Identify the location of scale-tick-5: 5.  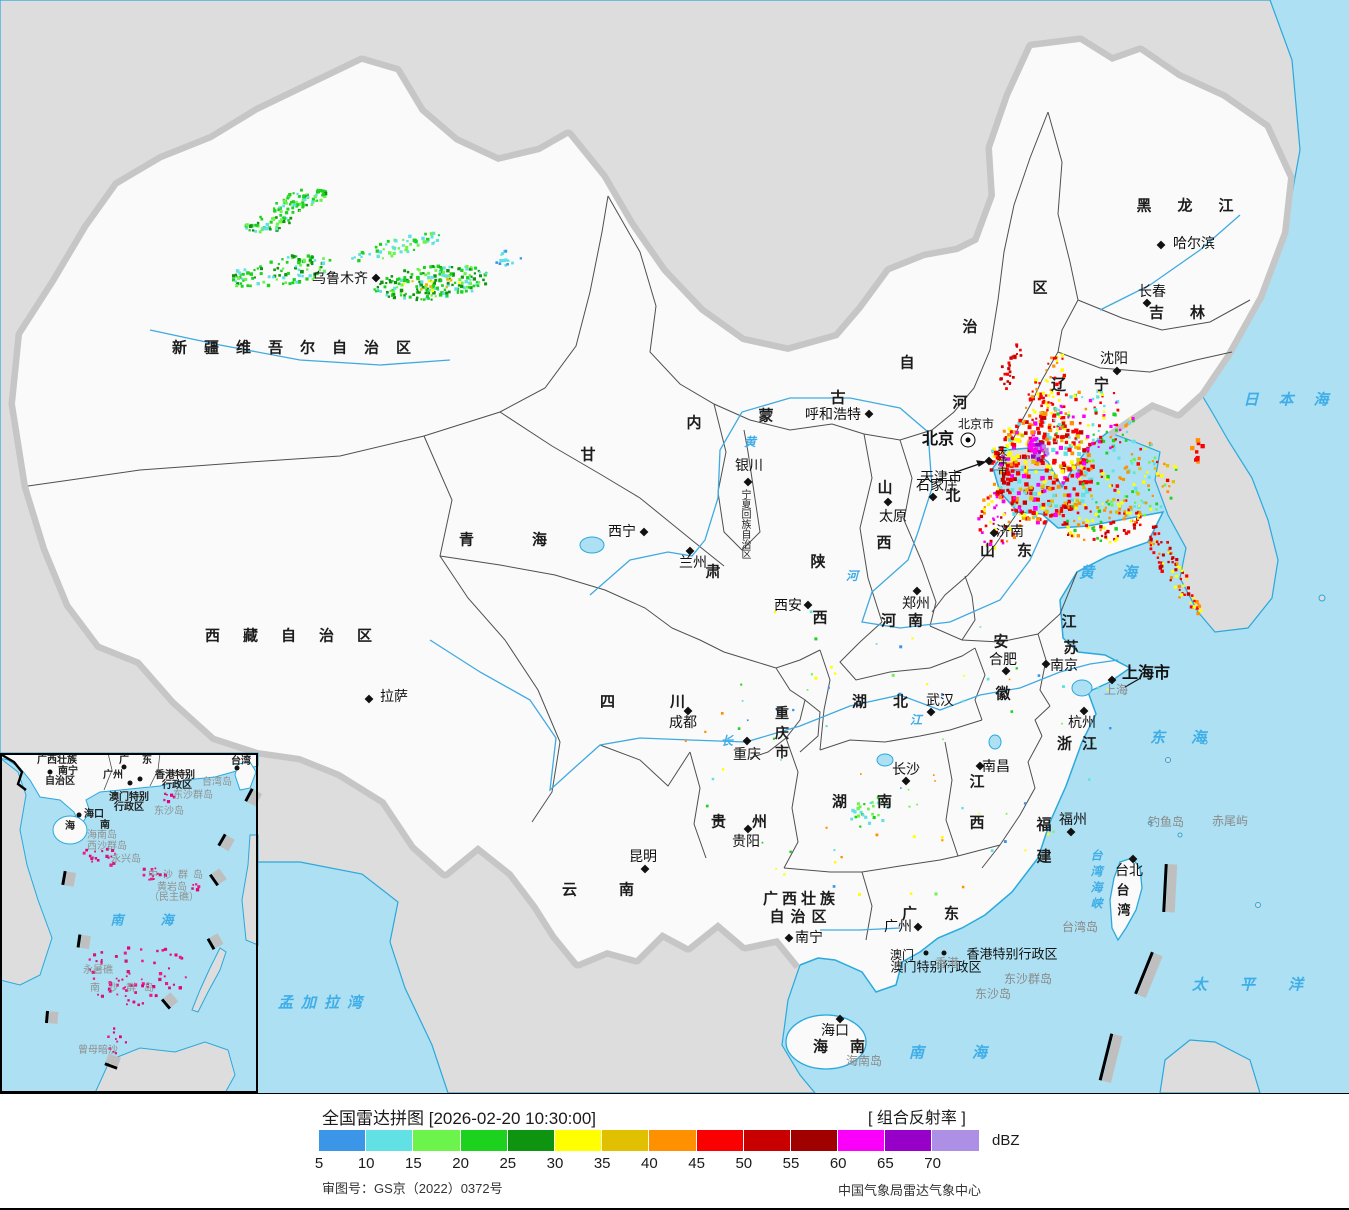
(319, 1163).